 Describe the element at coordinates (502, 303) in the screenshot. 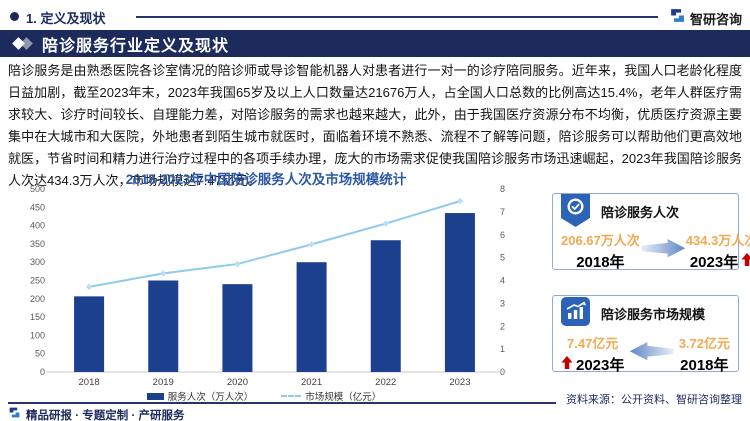

I see `right-axis-tick: 3` at that location.